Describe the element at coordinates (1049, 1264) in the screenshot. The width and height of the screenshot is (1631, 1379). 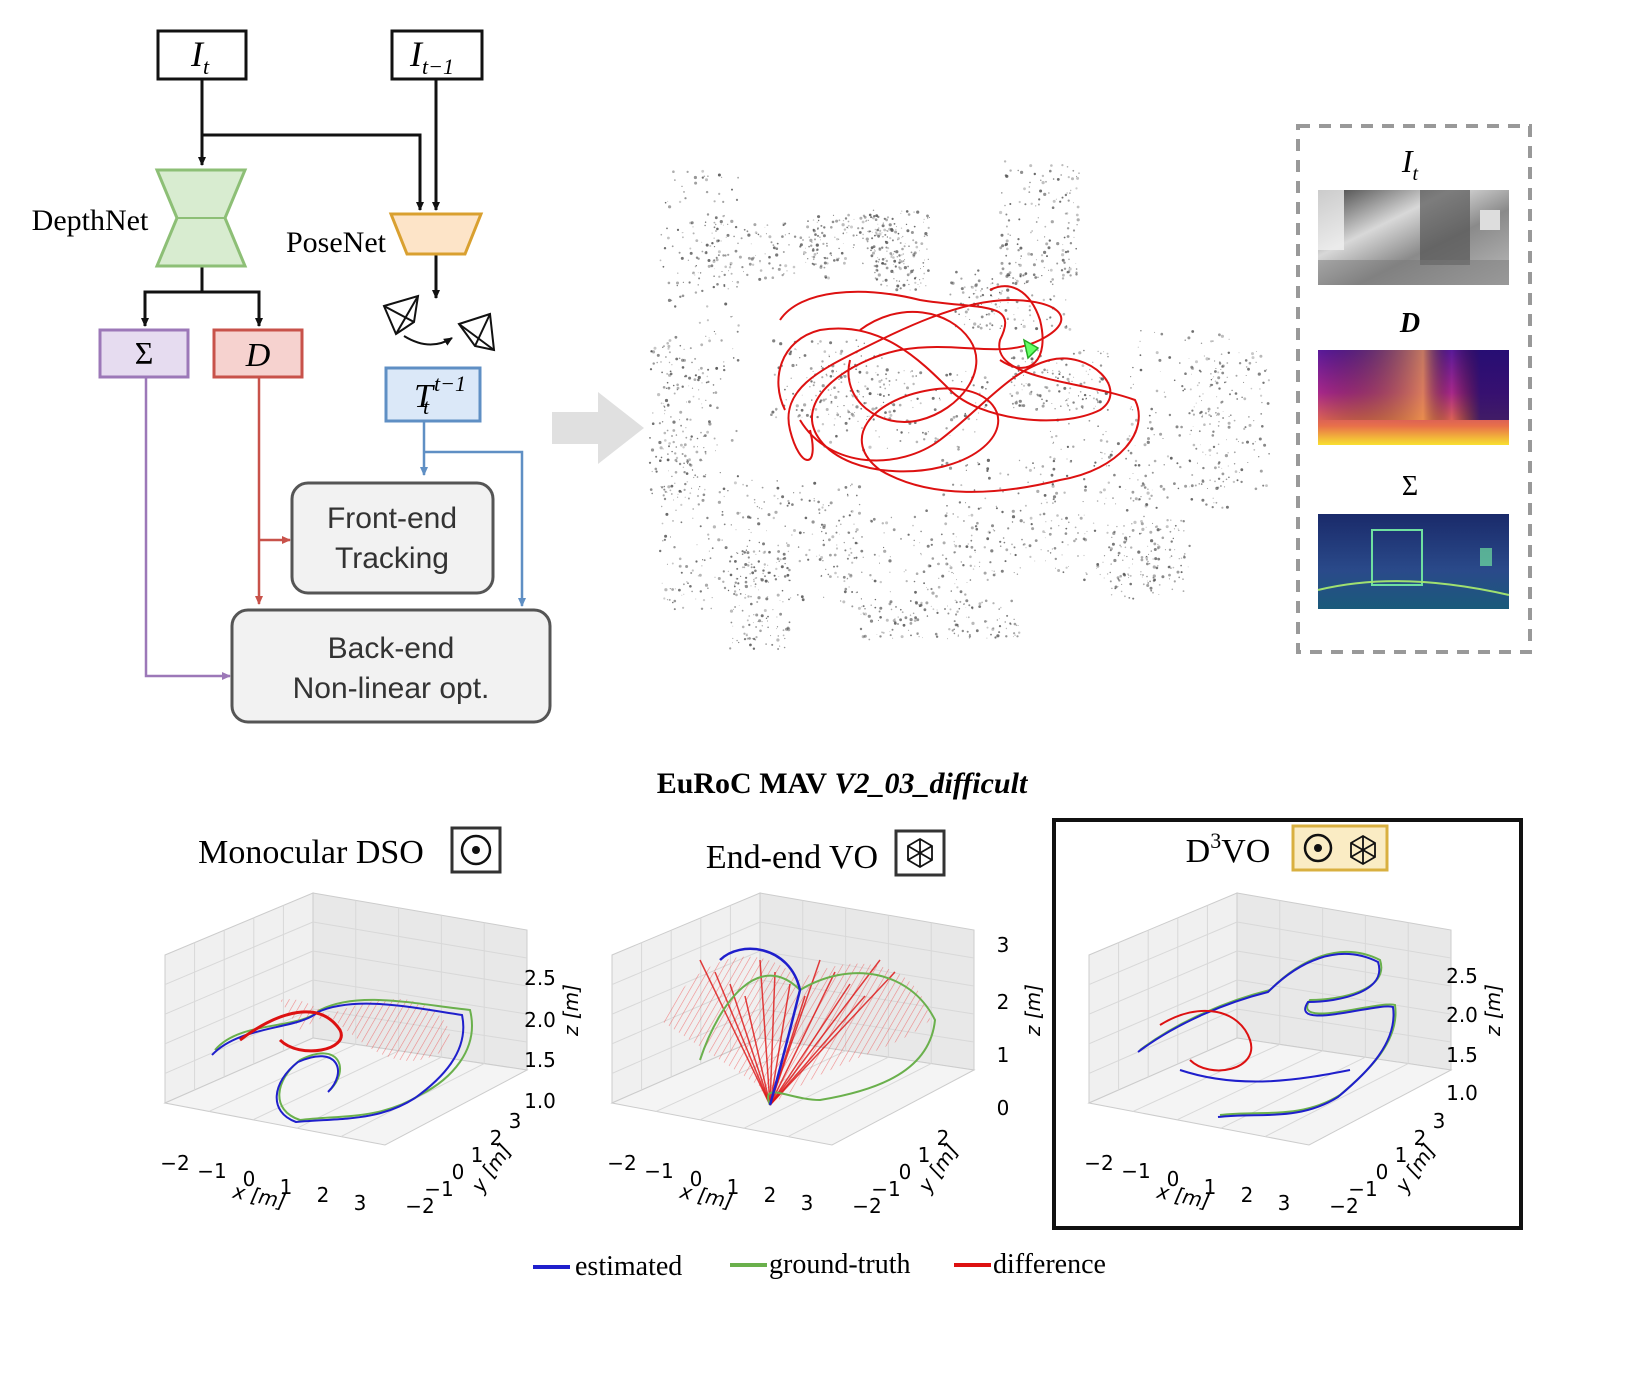
I see `legend-label-difference: difference` at that location.